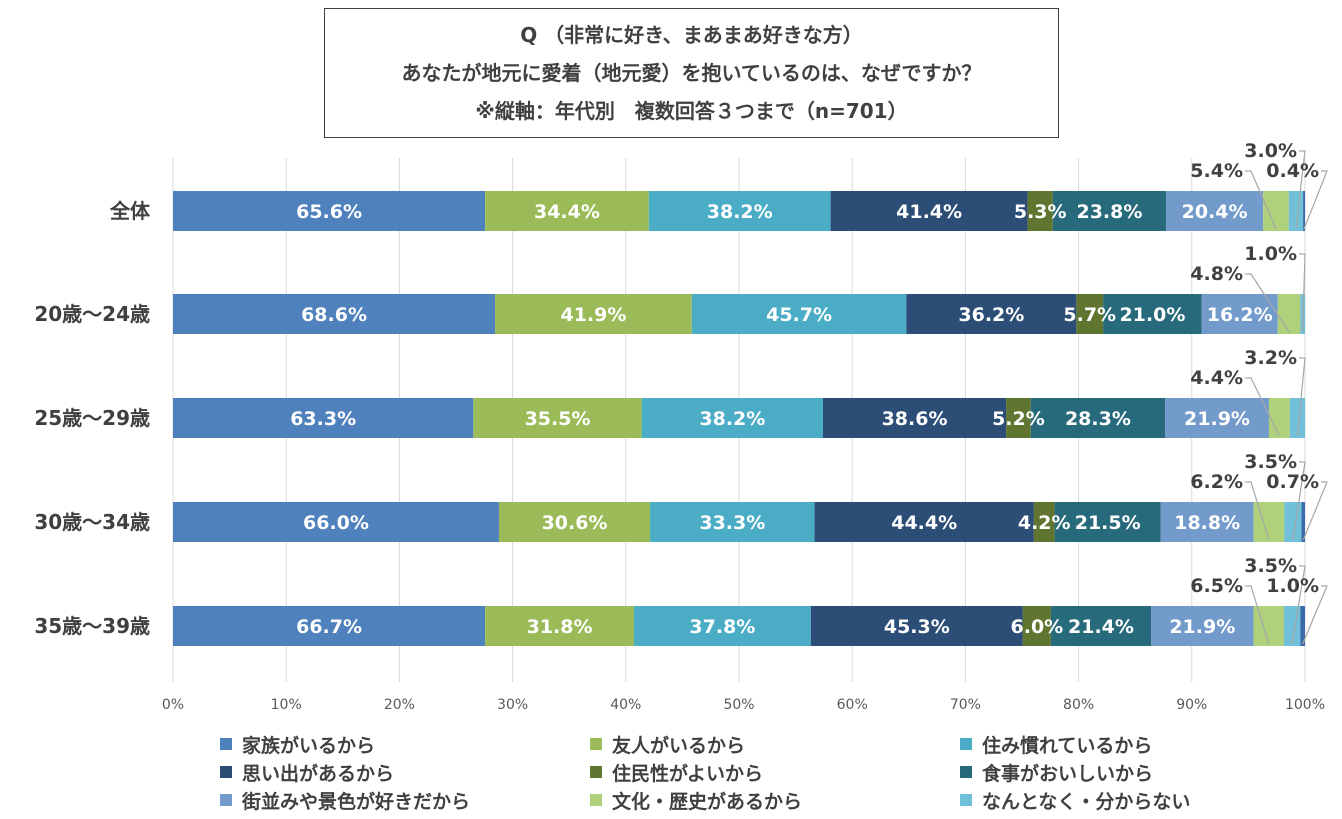  What do you see at coordinates (722, 627) in the screenshot?
I see `data-label: 37.8%` at bounding box center [722, 627].